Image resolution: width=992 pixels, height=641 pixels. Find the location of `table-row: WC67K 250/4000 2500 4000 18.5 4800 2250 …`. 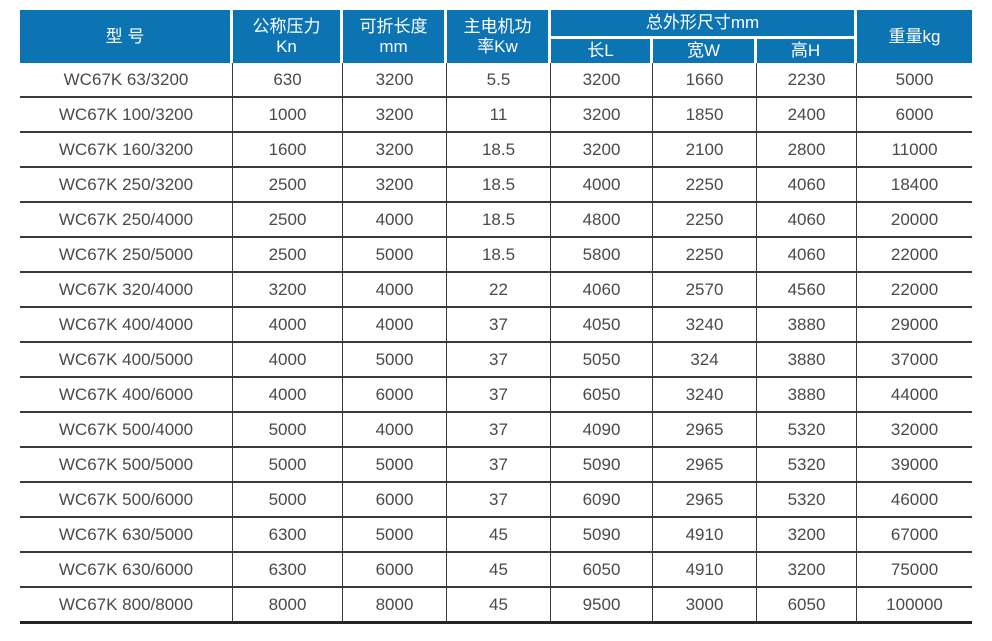

table-row: WC67K 250/4000 2500 4000 18.5 4800 2250 … is located at coordinates (496, 220).